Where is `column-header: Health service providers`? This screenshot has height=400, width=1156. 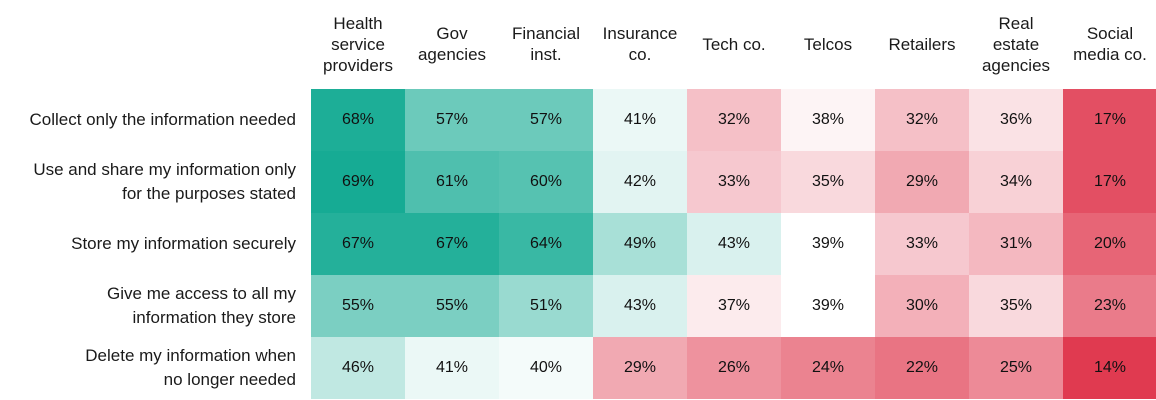
column-header: Health service providers is located at coordinates (358, 44).